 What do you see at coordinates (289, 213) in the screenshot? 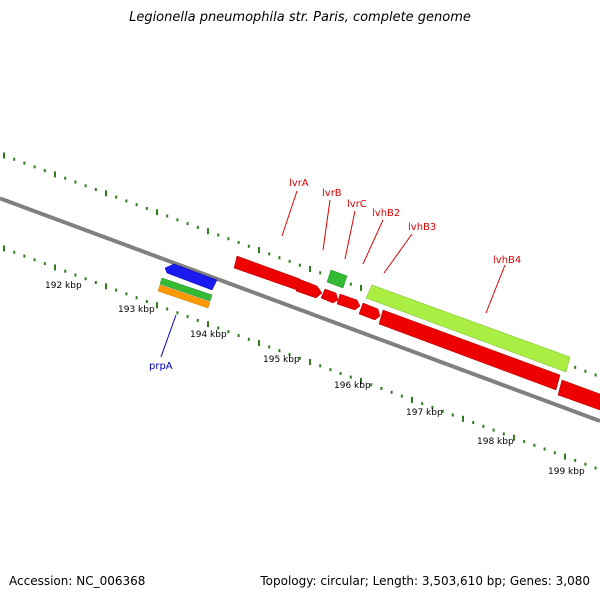
I see `lvrA-leader` at bounding box center [289, 213].